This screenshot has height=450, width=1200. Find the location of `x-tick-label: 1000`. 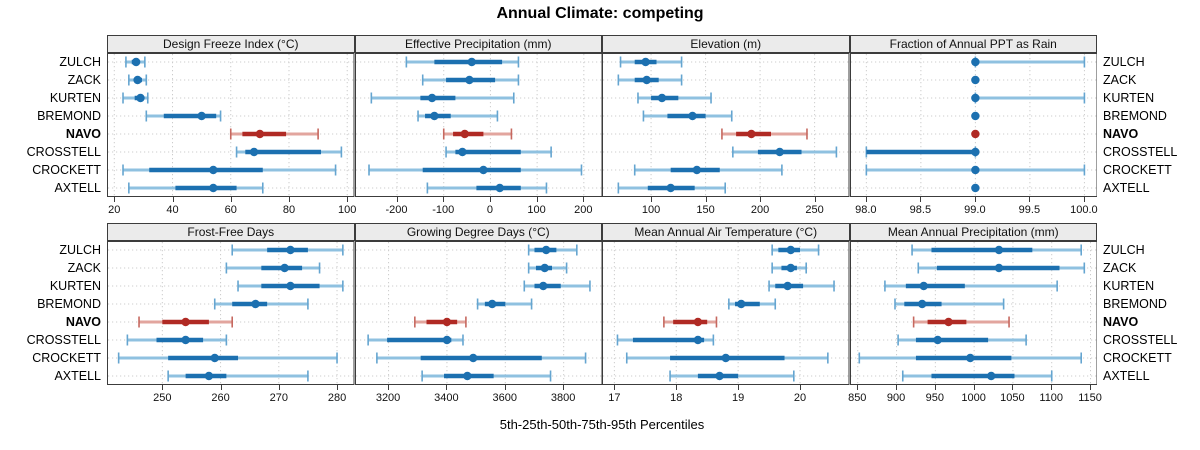

x-tick-label: 1000 is located at coordinates (973, 398).